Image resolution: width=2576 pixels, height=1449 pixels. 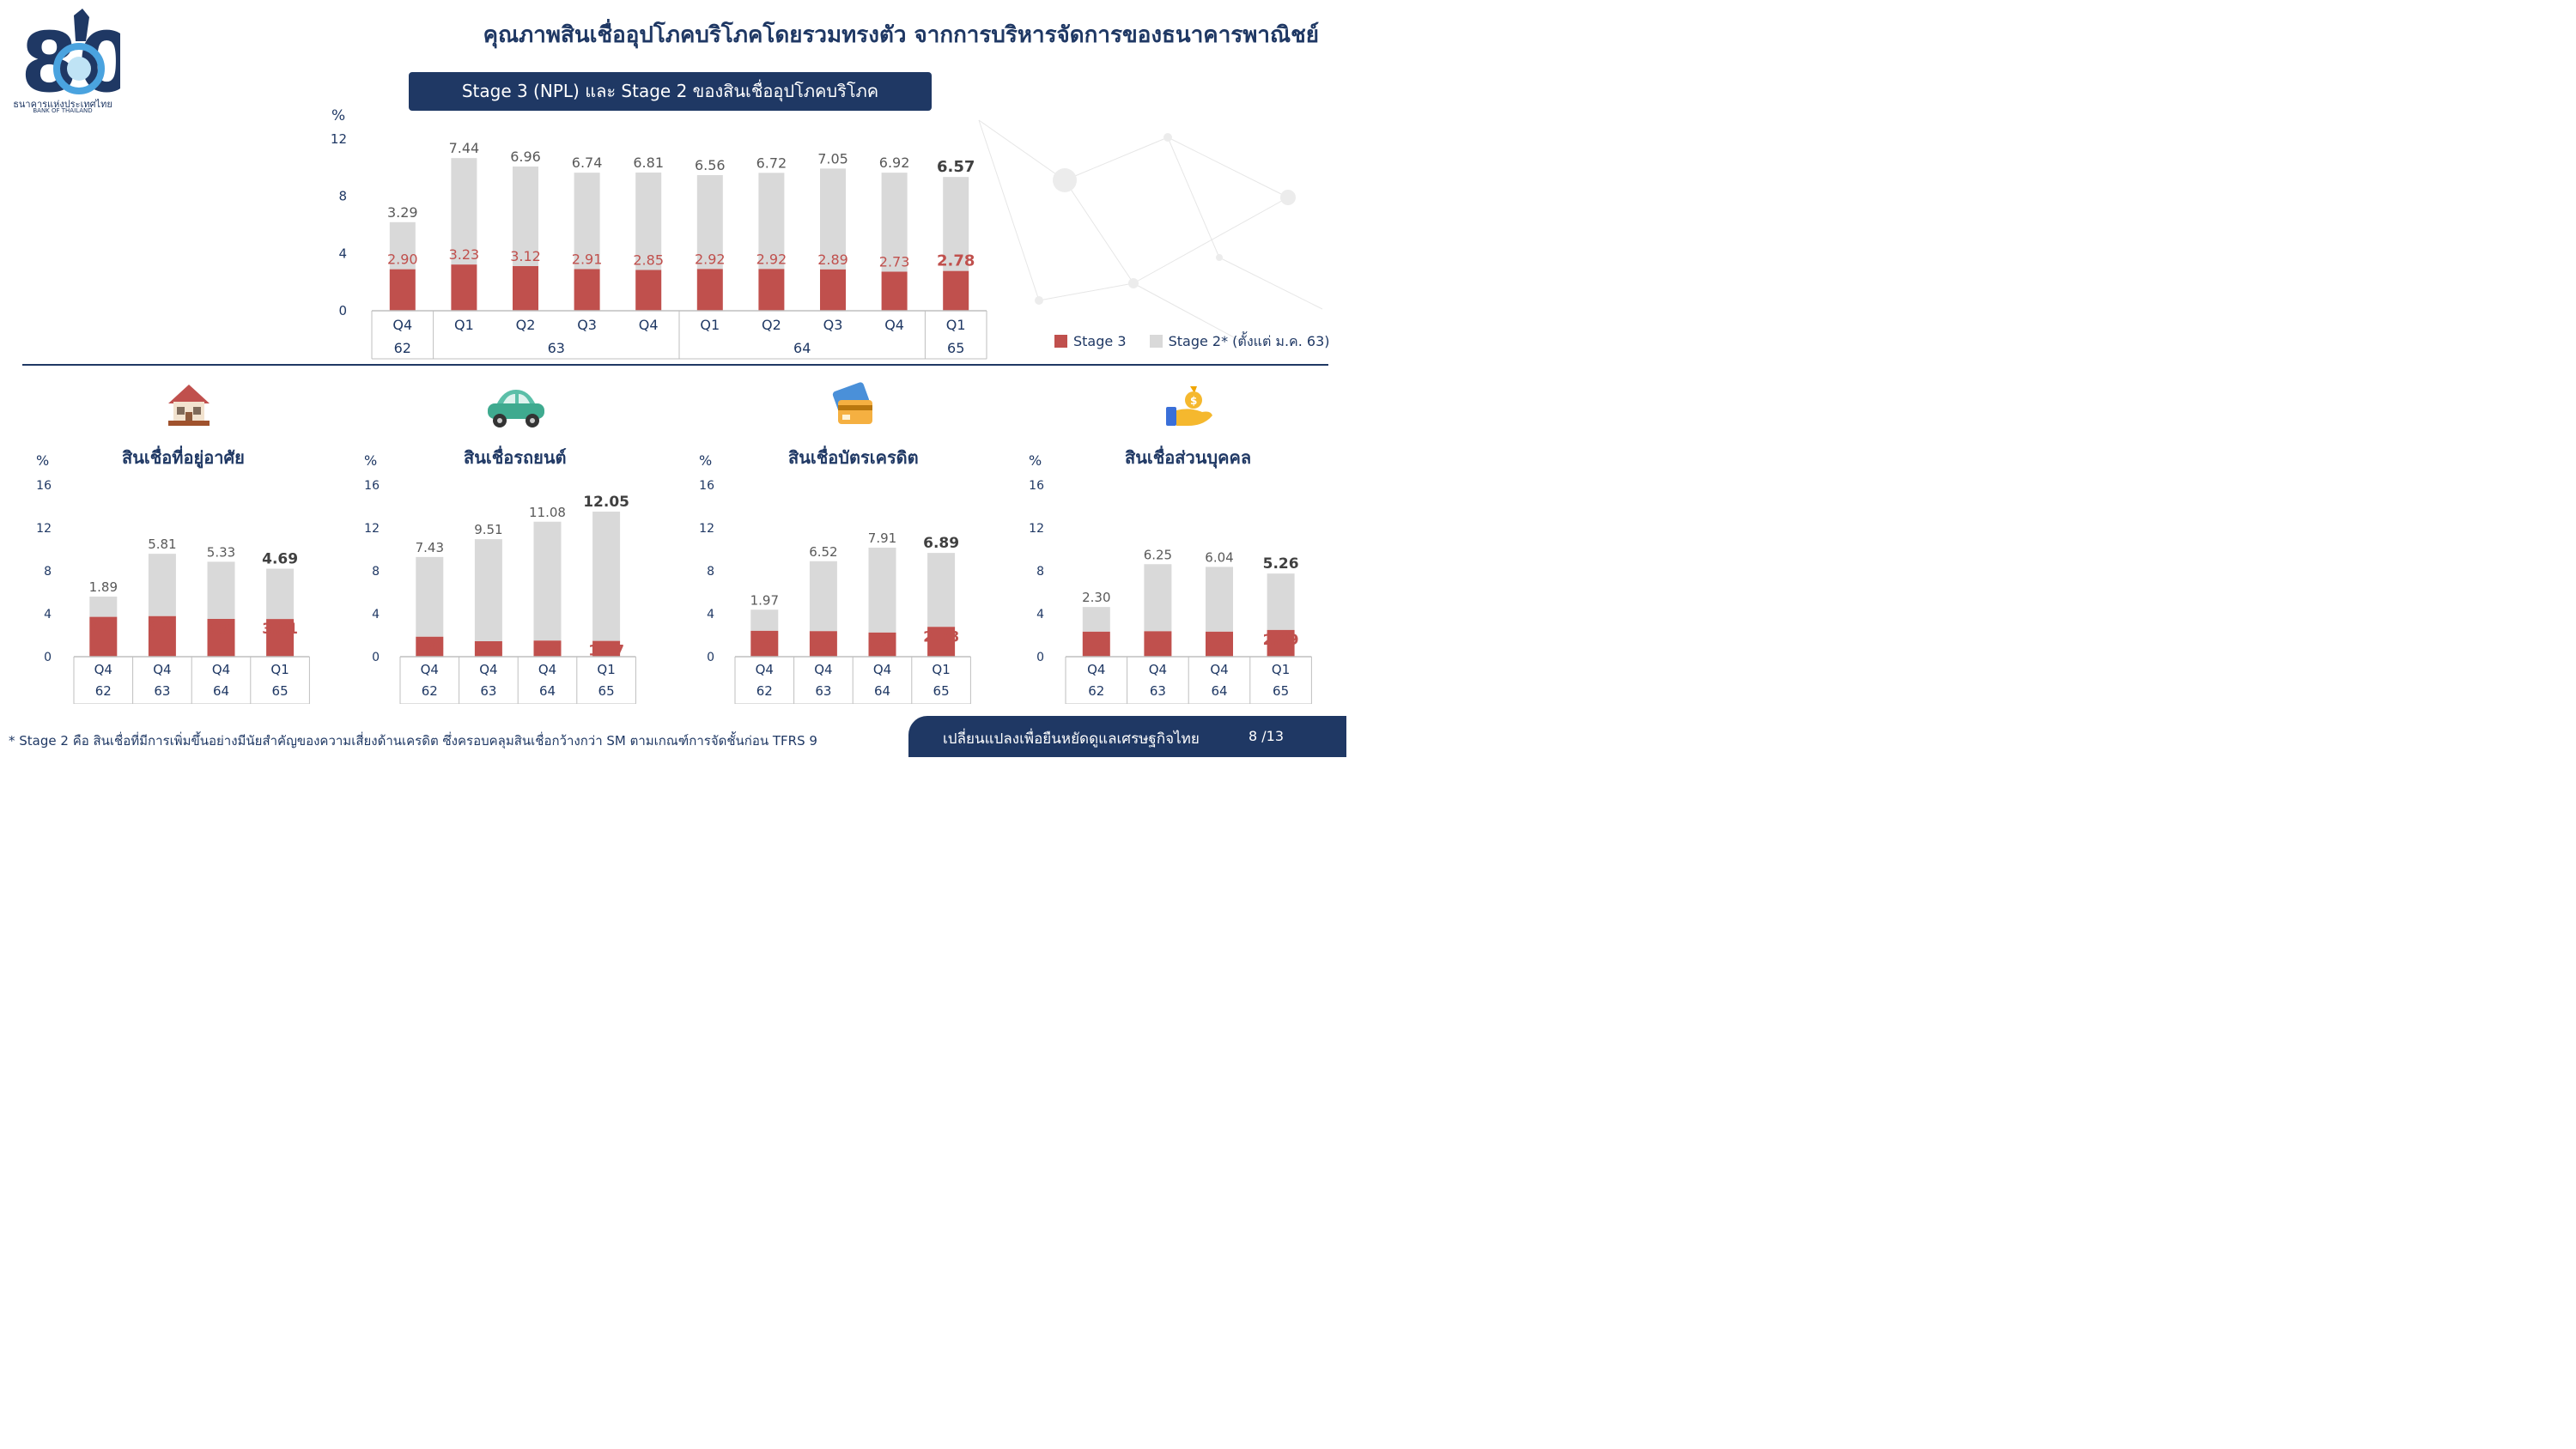 I want to click on overall-category-label-5: Q1, so click(x=710, y=325).